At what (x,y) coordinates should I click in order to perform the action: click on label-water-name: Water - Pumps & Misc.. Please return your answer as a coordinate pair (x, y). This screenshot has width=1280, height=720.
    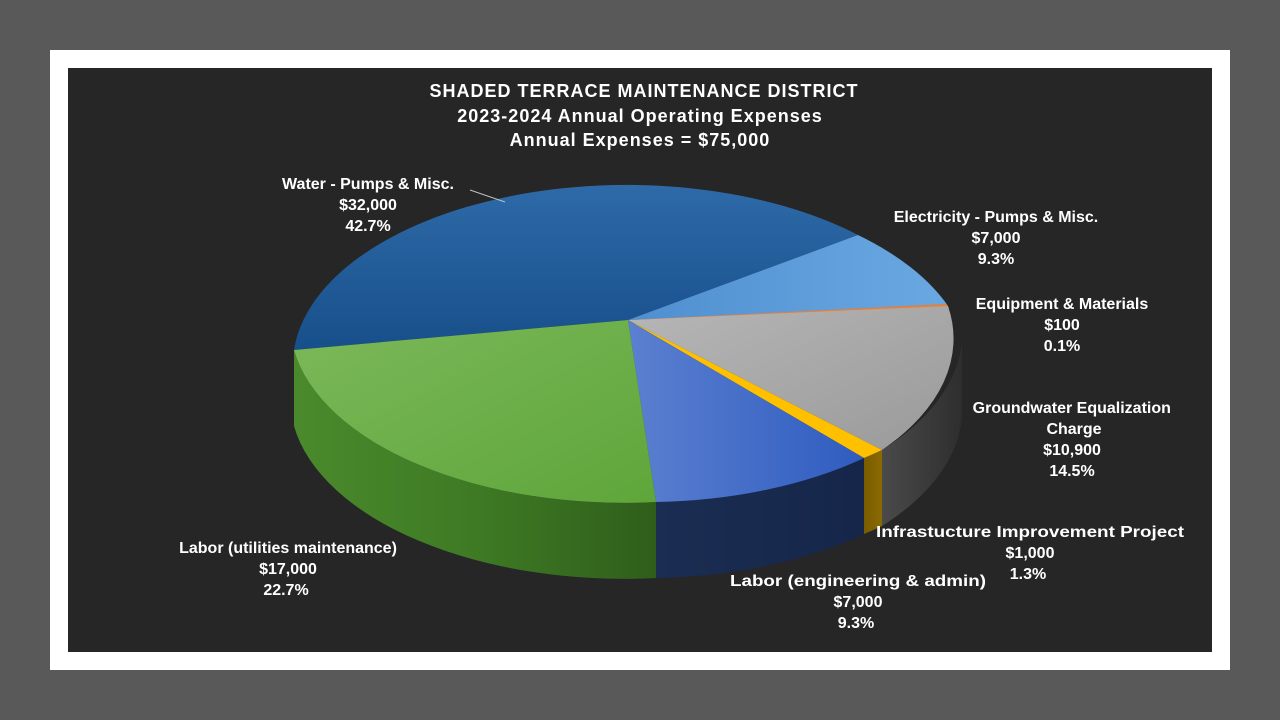
    Looking at the image, I should click on (368, 184).